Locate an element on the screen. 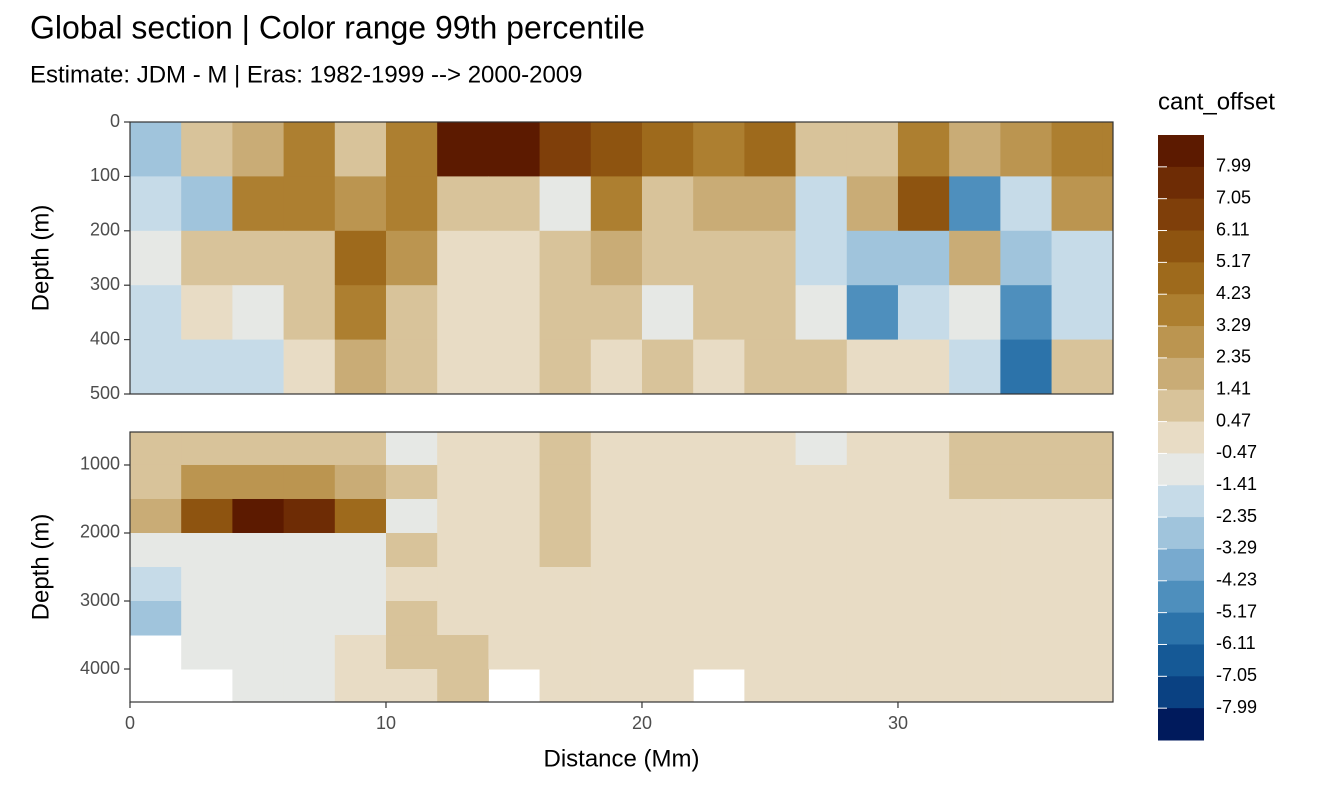  x-tick-label: 30 is located at coordinates (898, 723).